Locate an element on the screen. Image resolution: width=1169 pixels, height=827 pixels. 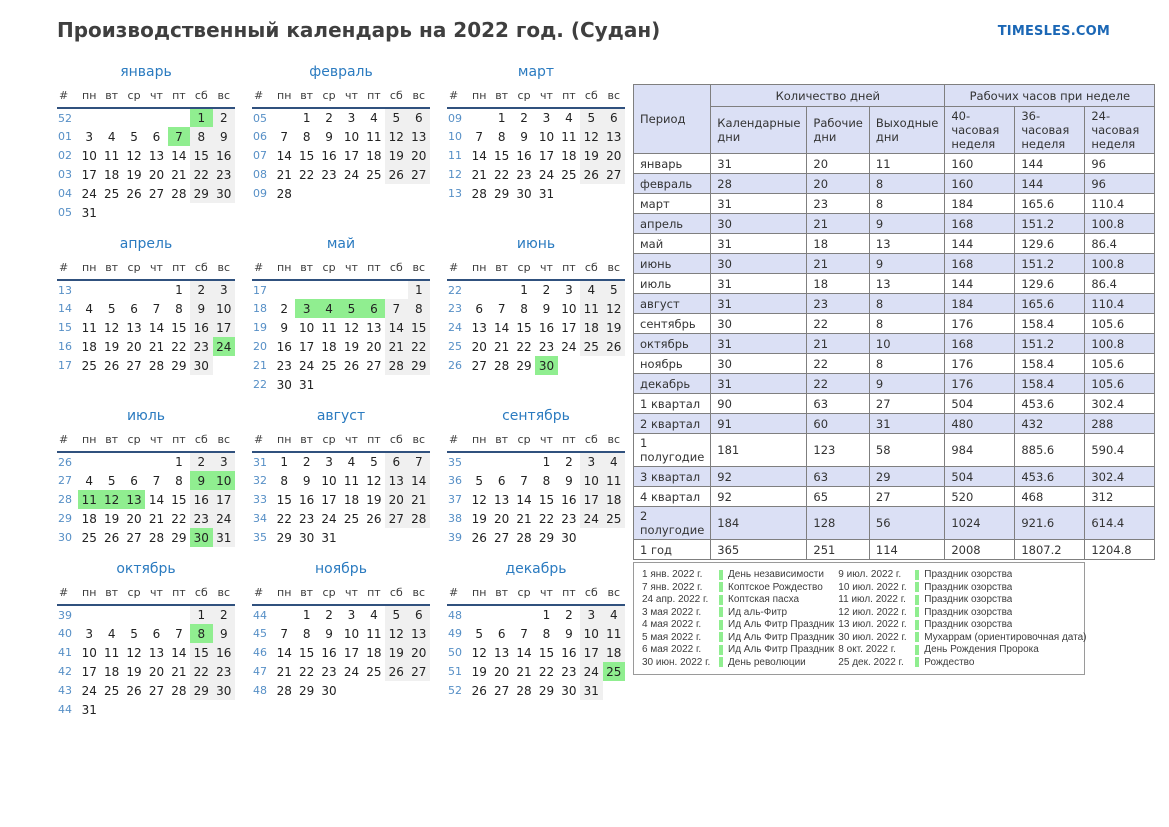
stats-value-cell: 453.6 is located at coordinates (1050, 476).